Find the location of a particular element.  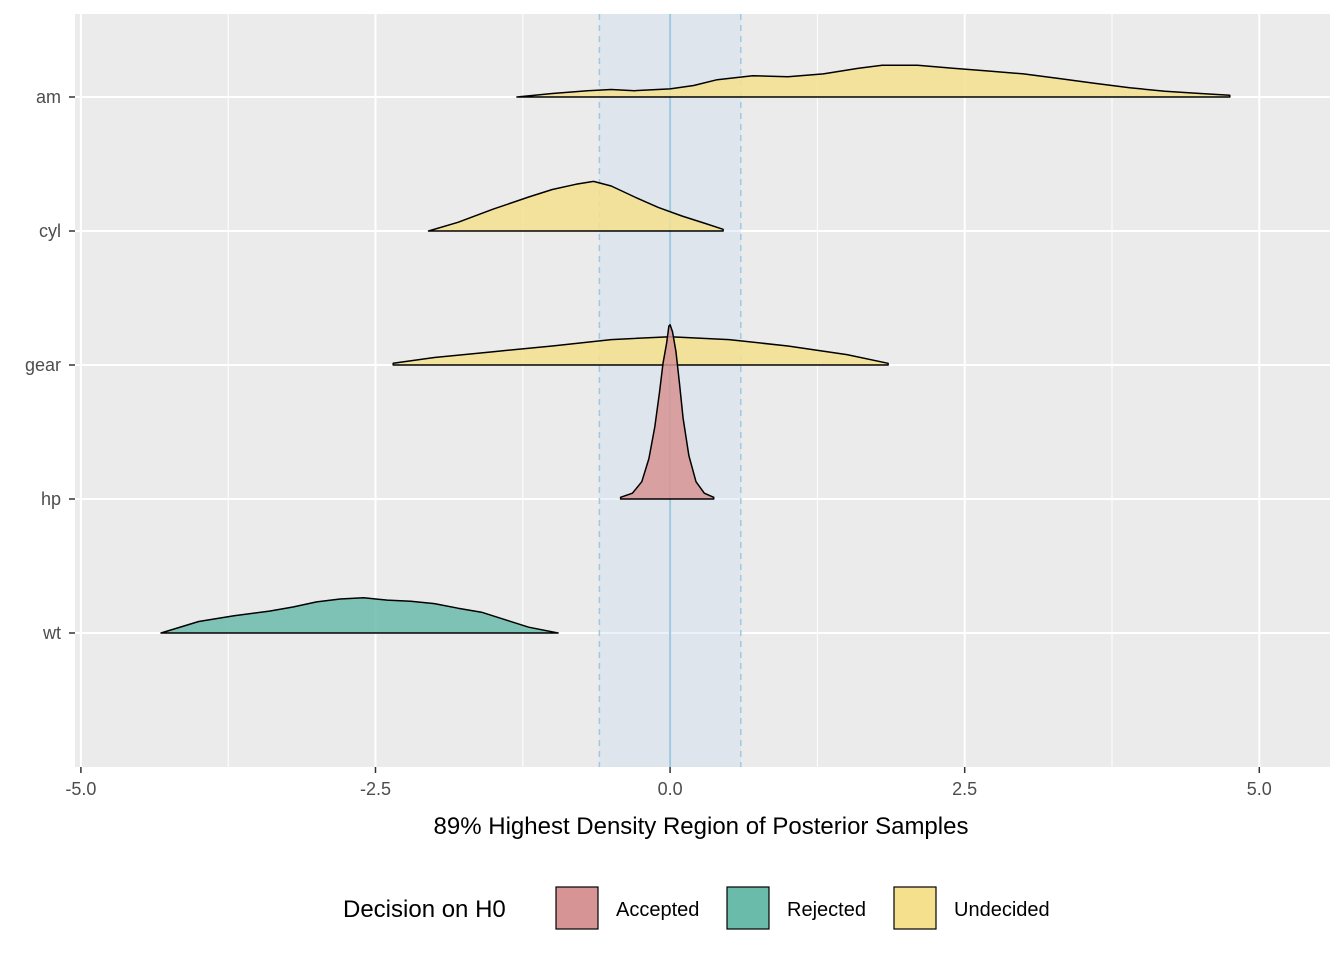

y-tick-label-am: am is located at coordinates (48, 97).